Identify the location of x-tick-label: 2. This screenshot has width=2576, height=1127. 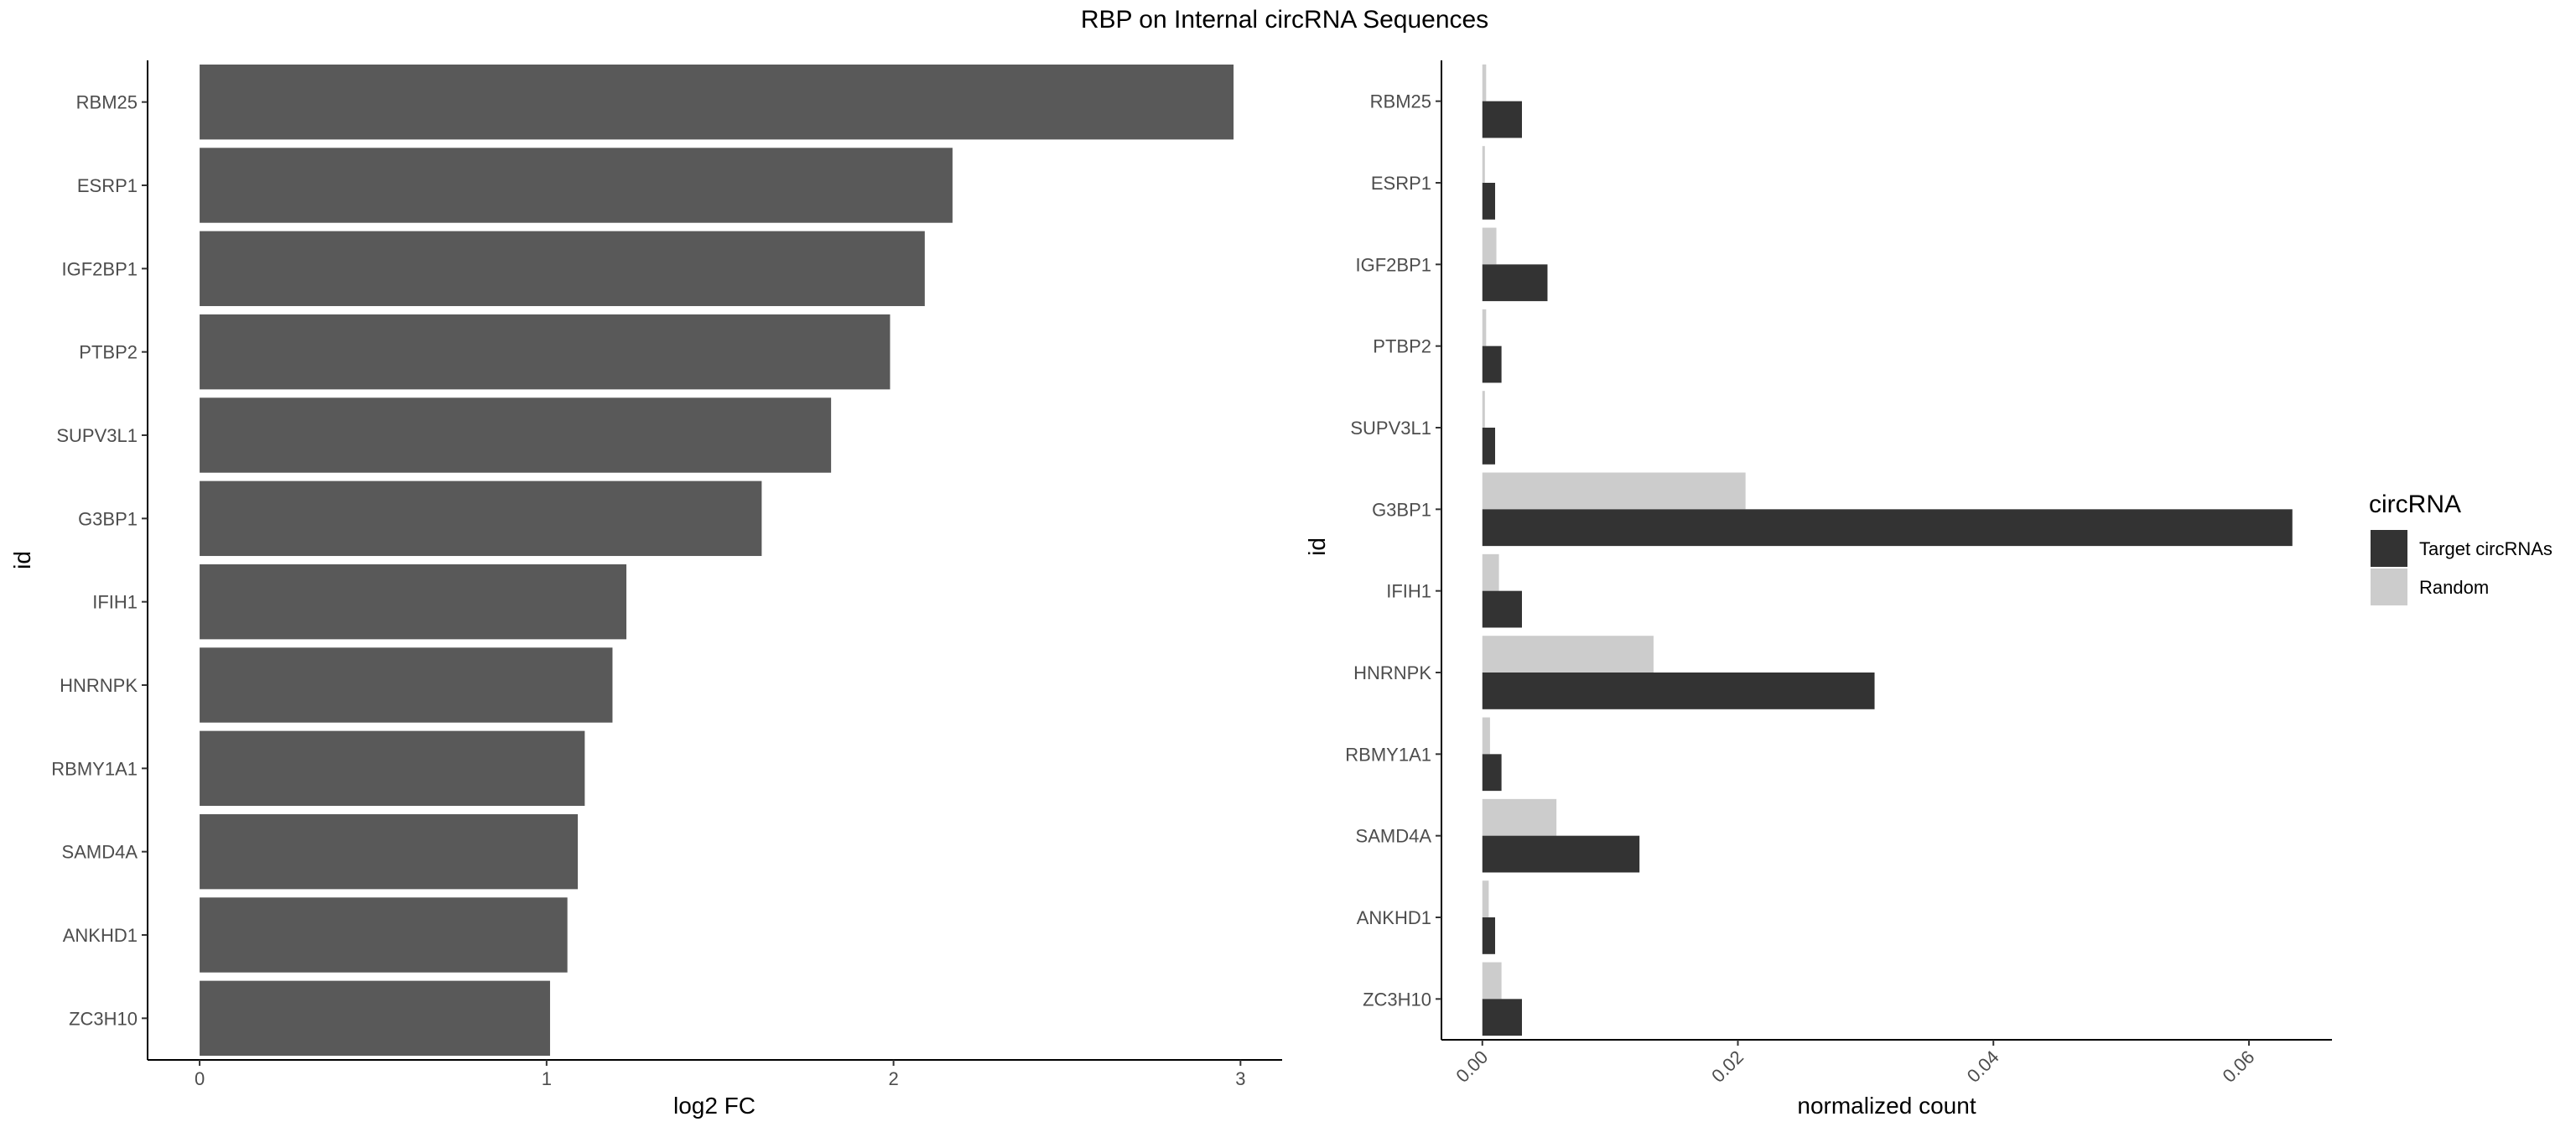
(893, 1078).